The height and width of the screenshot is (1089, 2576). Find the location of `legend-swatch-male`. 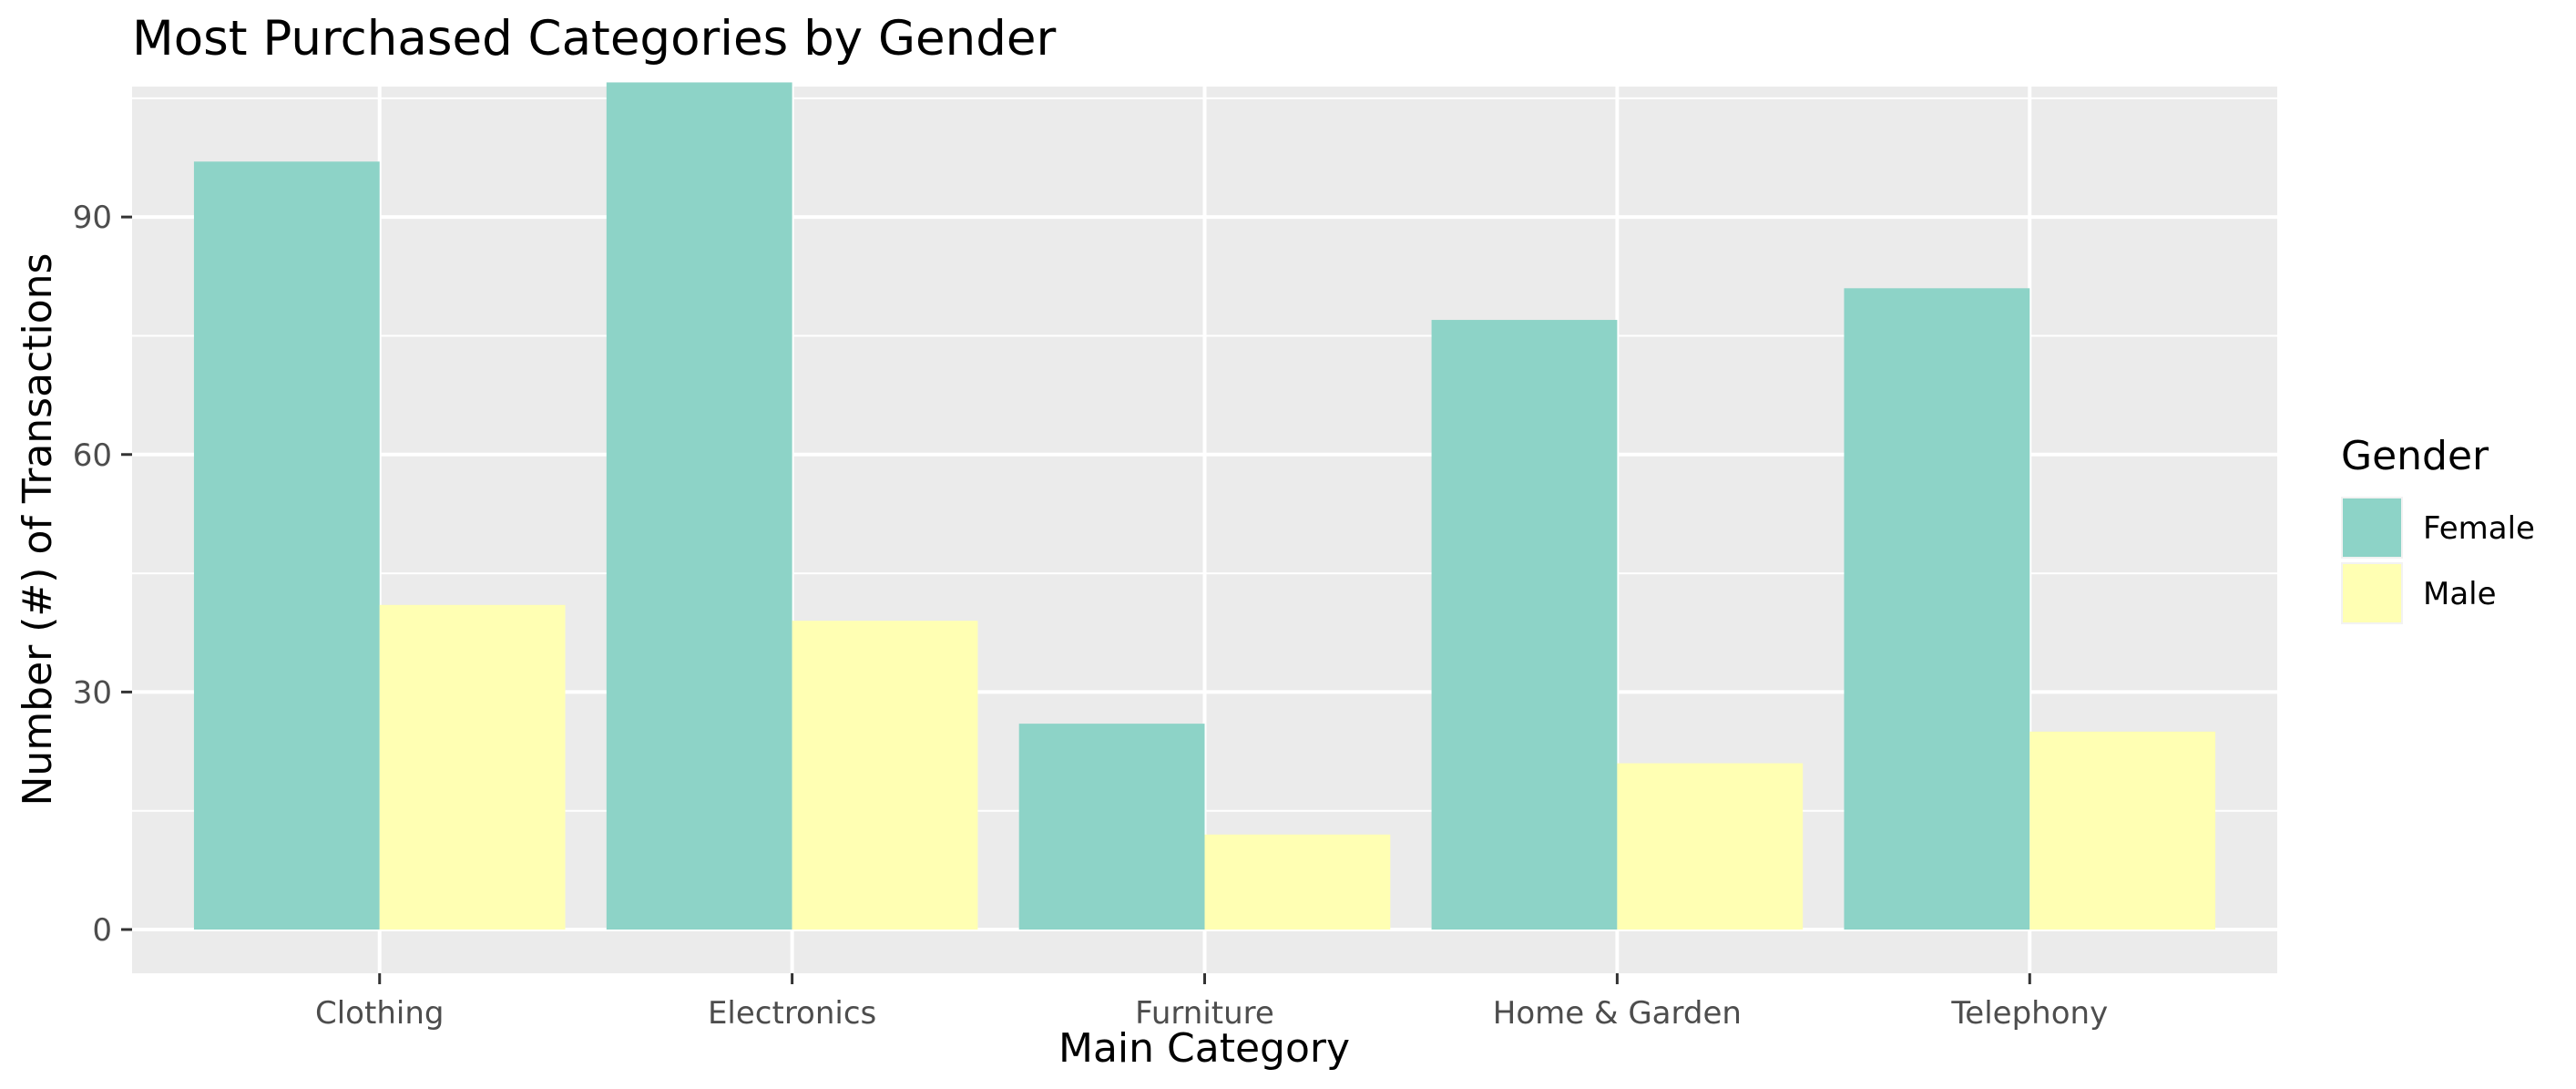

legend-swatch-male is located at coordinates (2372, 593).